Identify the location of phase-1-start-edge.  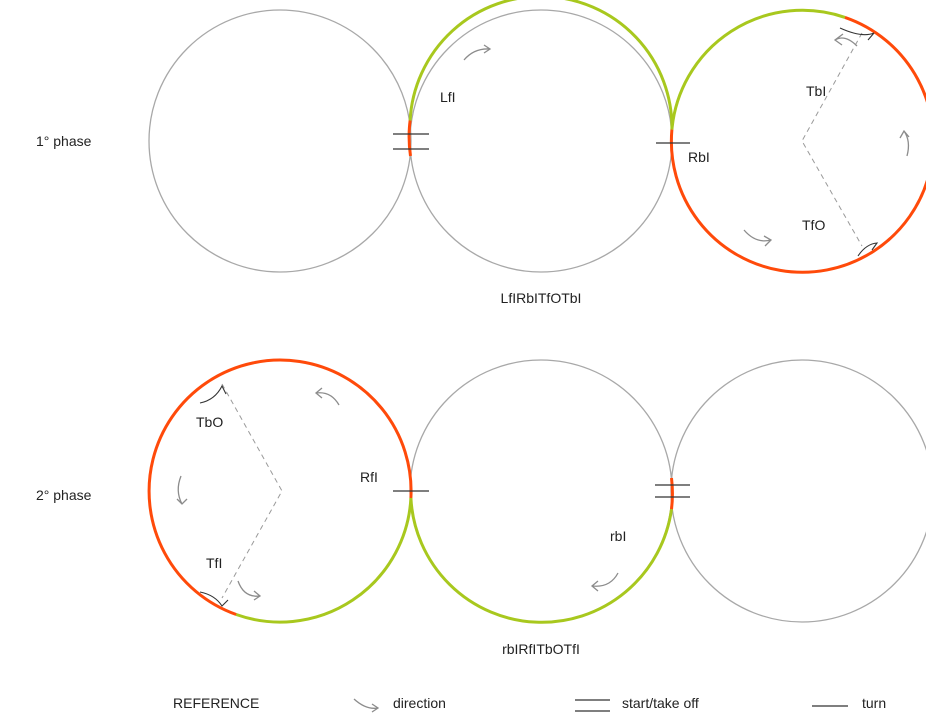
(409, 138).